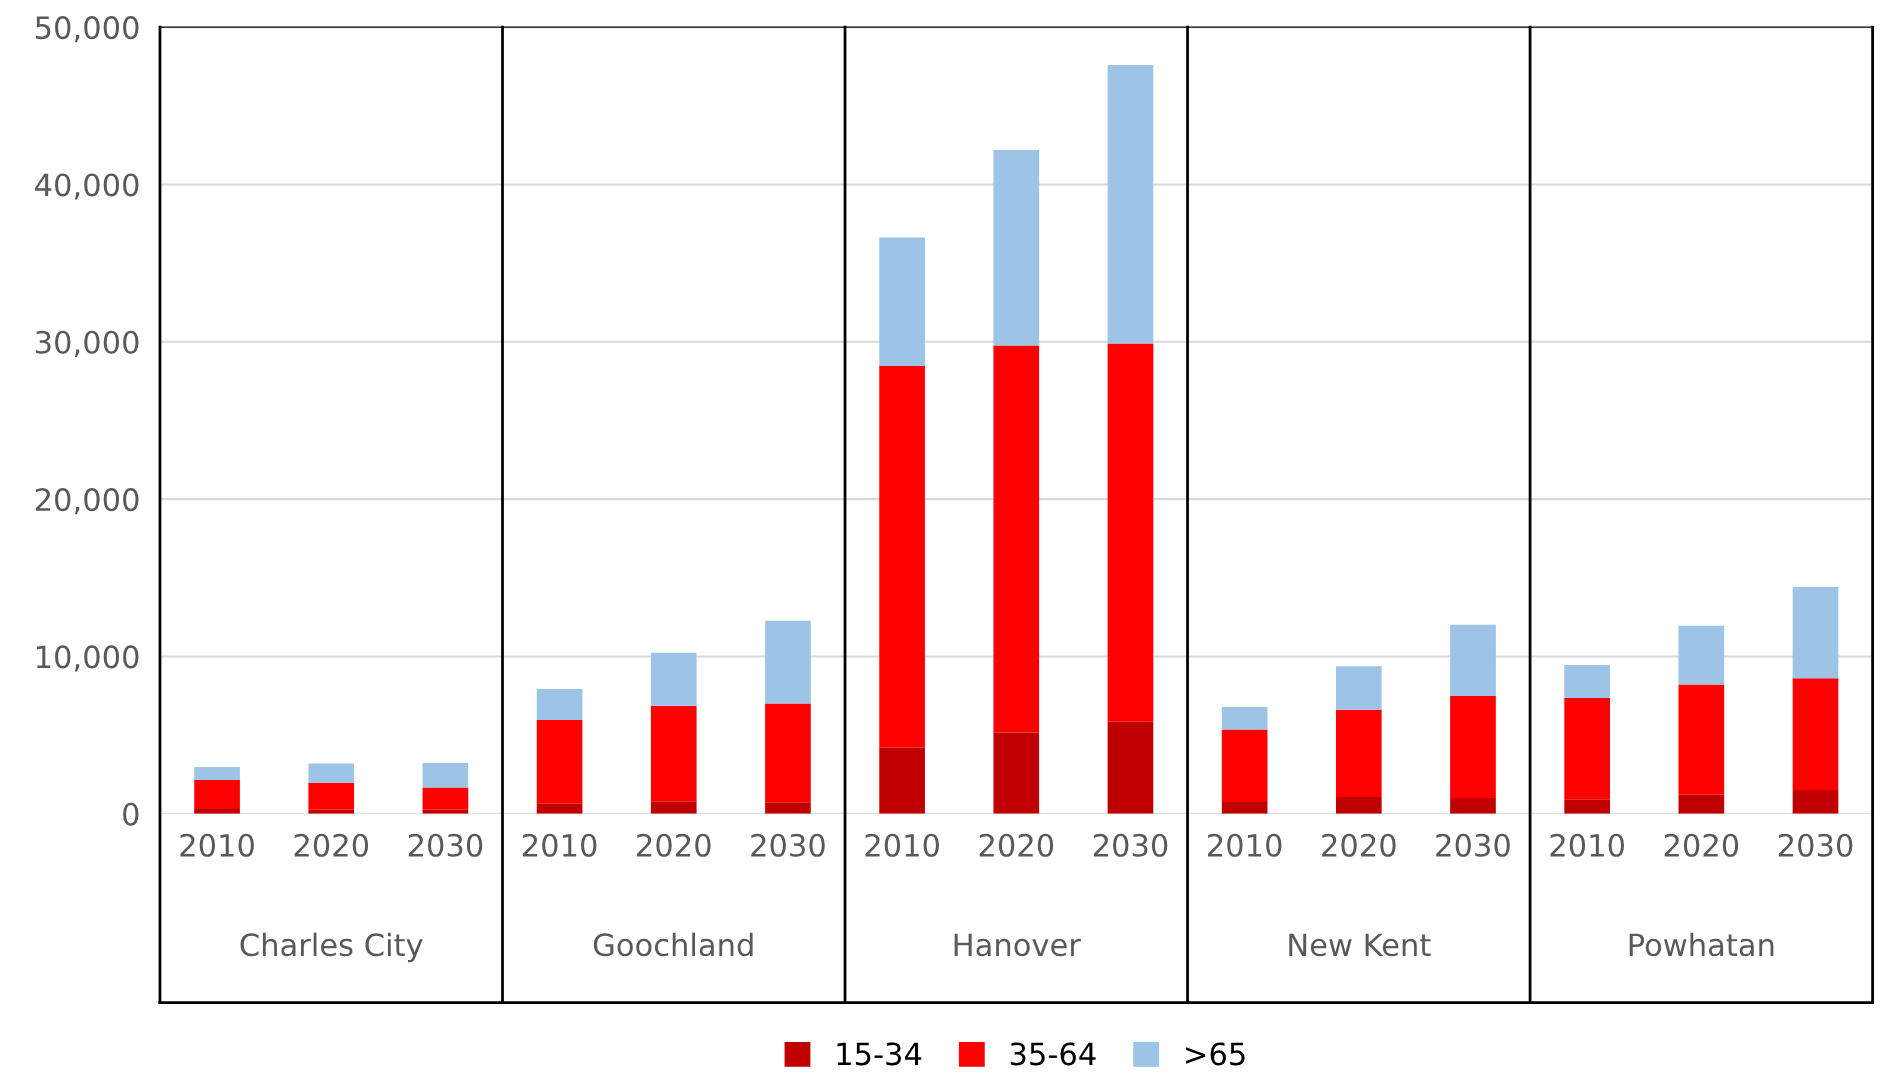 The image size is (1882, 1085). I want to click on legend-label: 15-34, so click(879, 1054).